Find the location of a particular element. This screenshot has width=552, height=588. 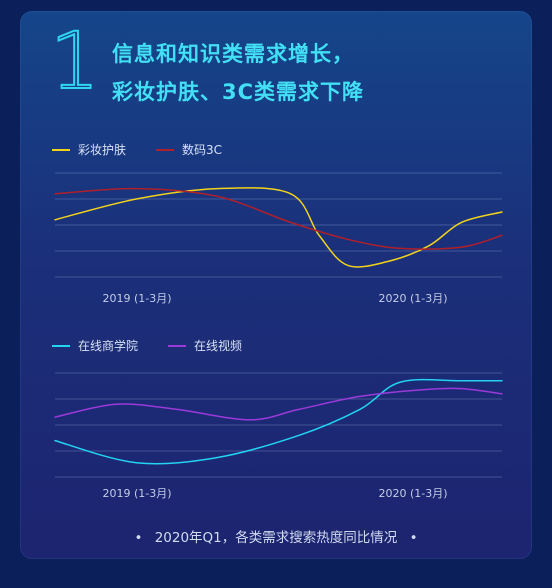

chart-caption: • 2020年Q1，各类需求搜索热度同比情况 • is located at coordinates (276, 536).